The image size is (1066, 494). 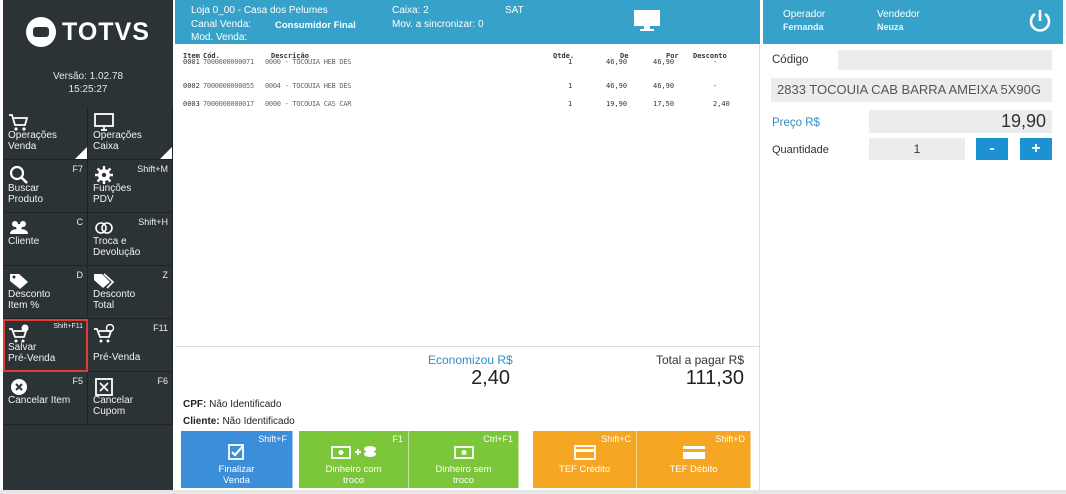 I want to click on button-label: Troca e Devolução, so click(x=117, y=247).